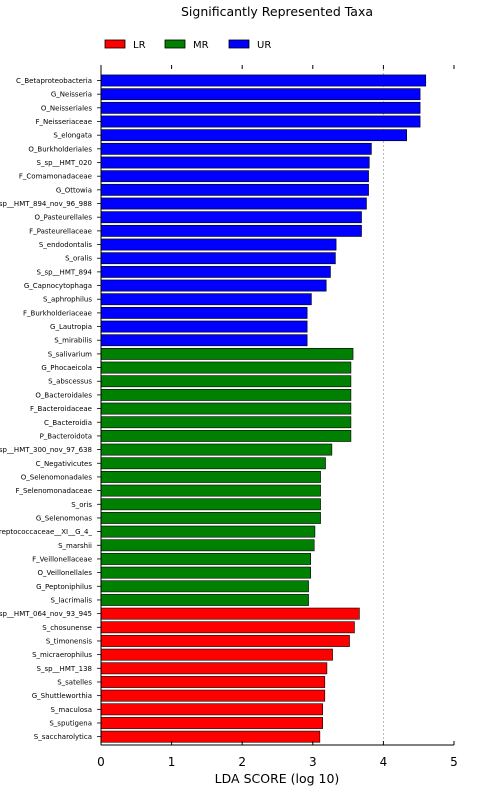 The image size is (504, 795). What do you see at coordinates (115, 44) in the screenshot?
I see `legend-swatch-lr` at bounding box center [115, 44].